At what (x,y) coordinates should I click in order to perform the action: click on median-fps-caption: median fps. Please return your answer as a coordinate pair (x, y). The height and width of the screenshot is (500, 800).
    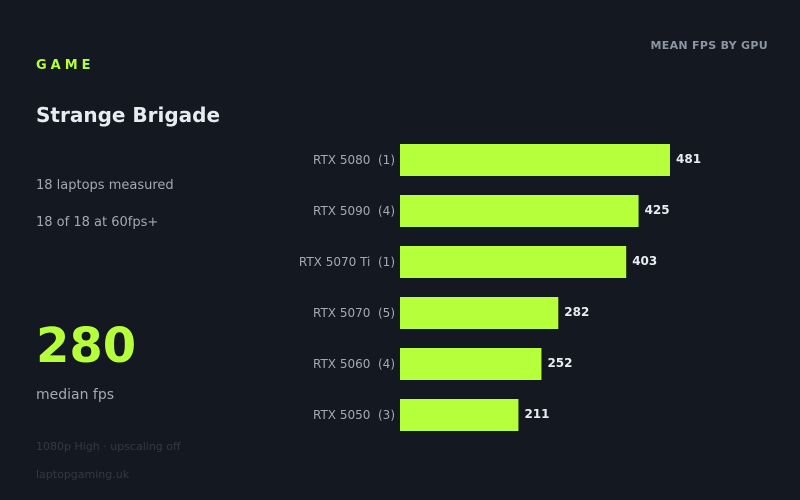
    Looking at the image, I should click on (75, 395).